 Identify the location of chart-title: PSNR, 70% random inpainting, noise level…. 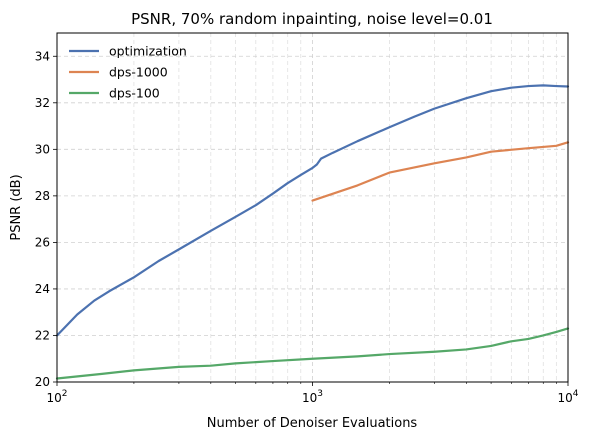
(312, 19).